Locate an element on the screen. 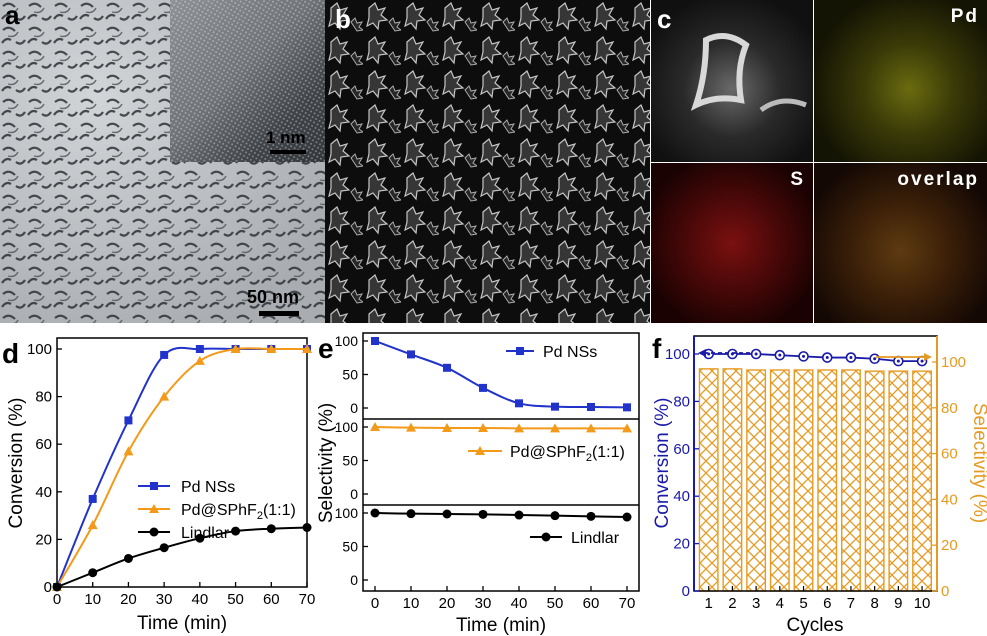  legend: Pd NSs Pd@SPhF2(1:1) Lindlar is located at coordinates (217, 510).